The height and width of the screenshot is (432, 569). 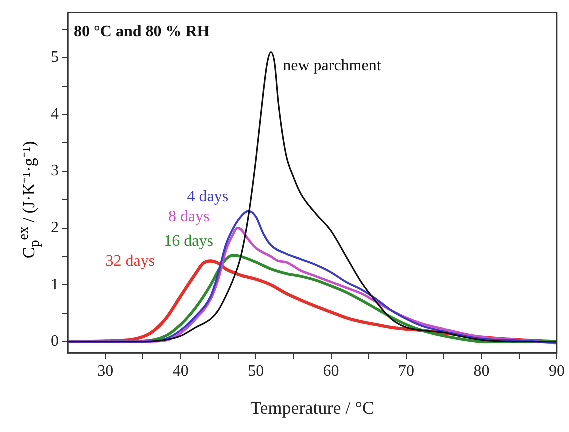 I want to click on y-tick-label: 1, so click(x=55, y=285).